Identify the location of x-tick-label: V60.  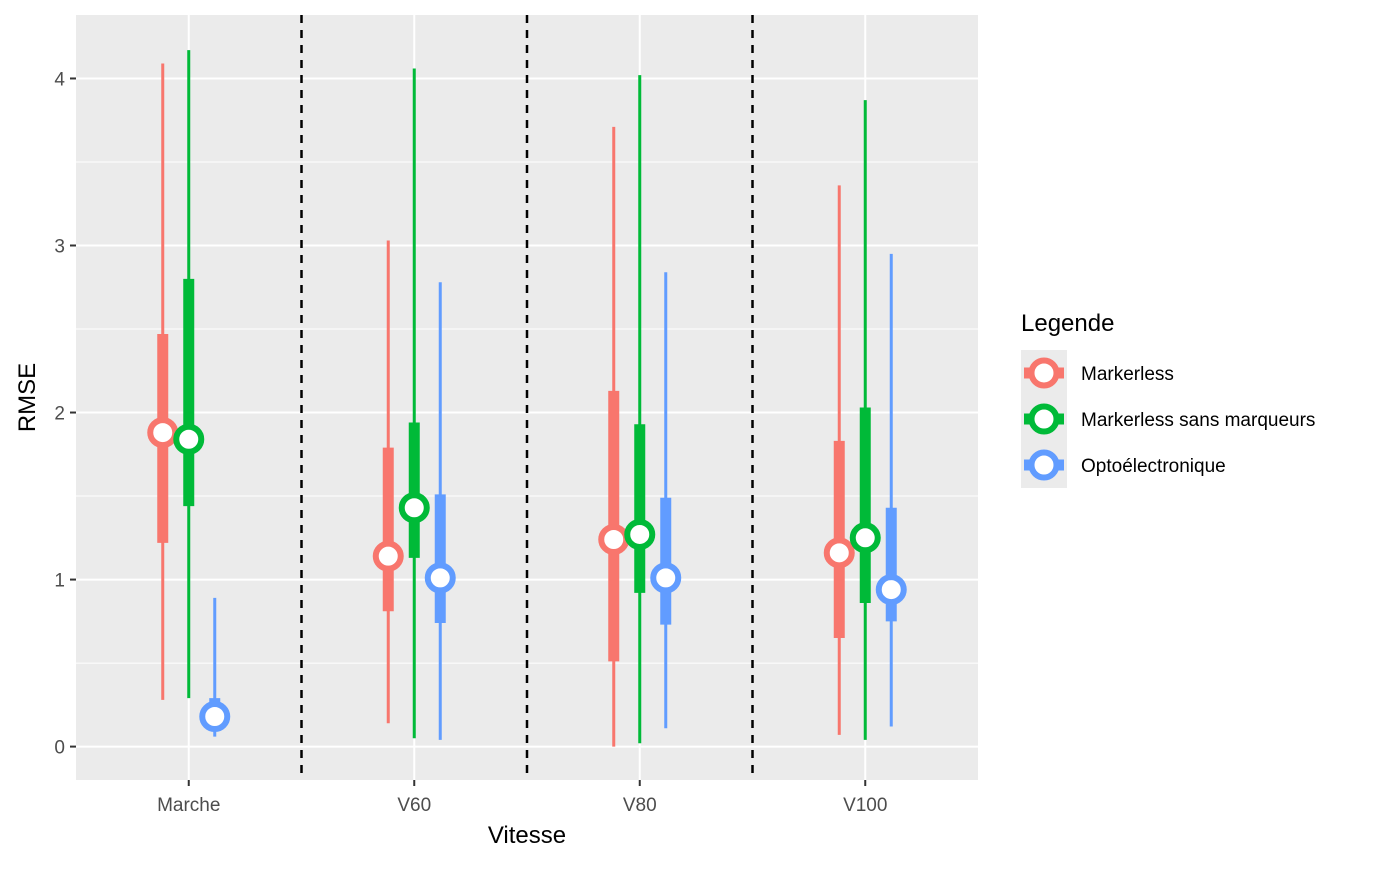
(414, 805).